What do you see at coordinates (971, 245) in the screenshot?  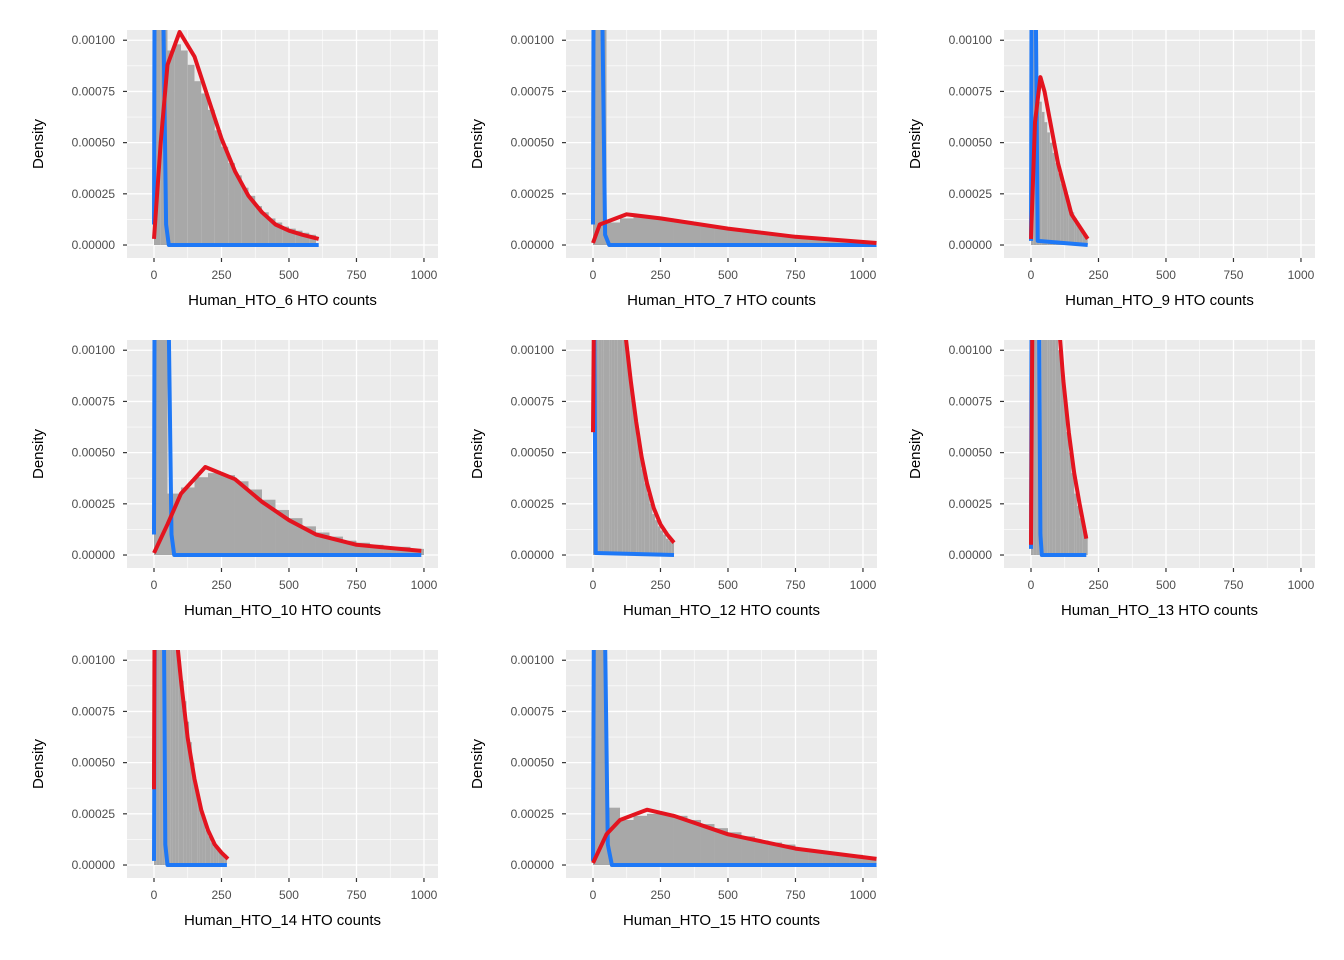 I see `y-tick-label: 0.00000` at bounding box center [971, 245].